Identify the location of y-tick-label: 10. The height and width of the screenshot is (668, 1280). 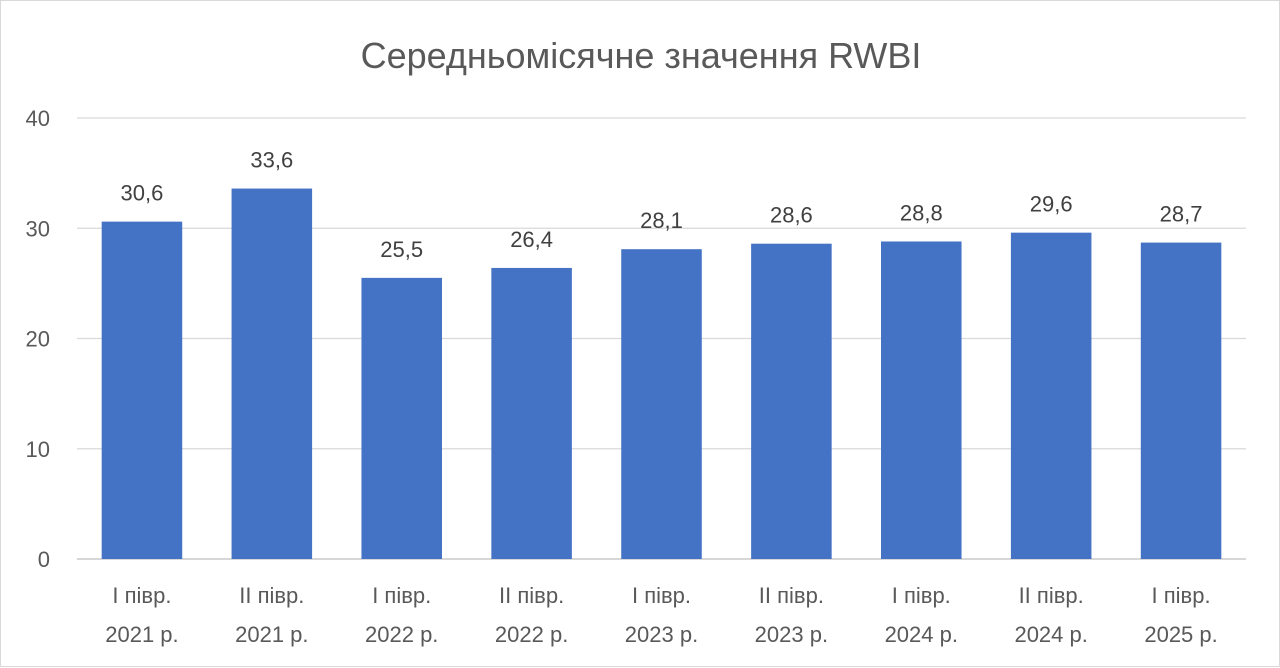
(38, 449).